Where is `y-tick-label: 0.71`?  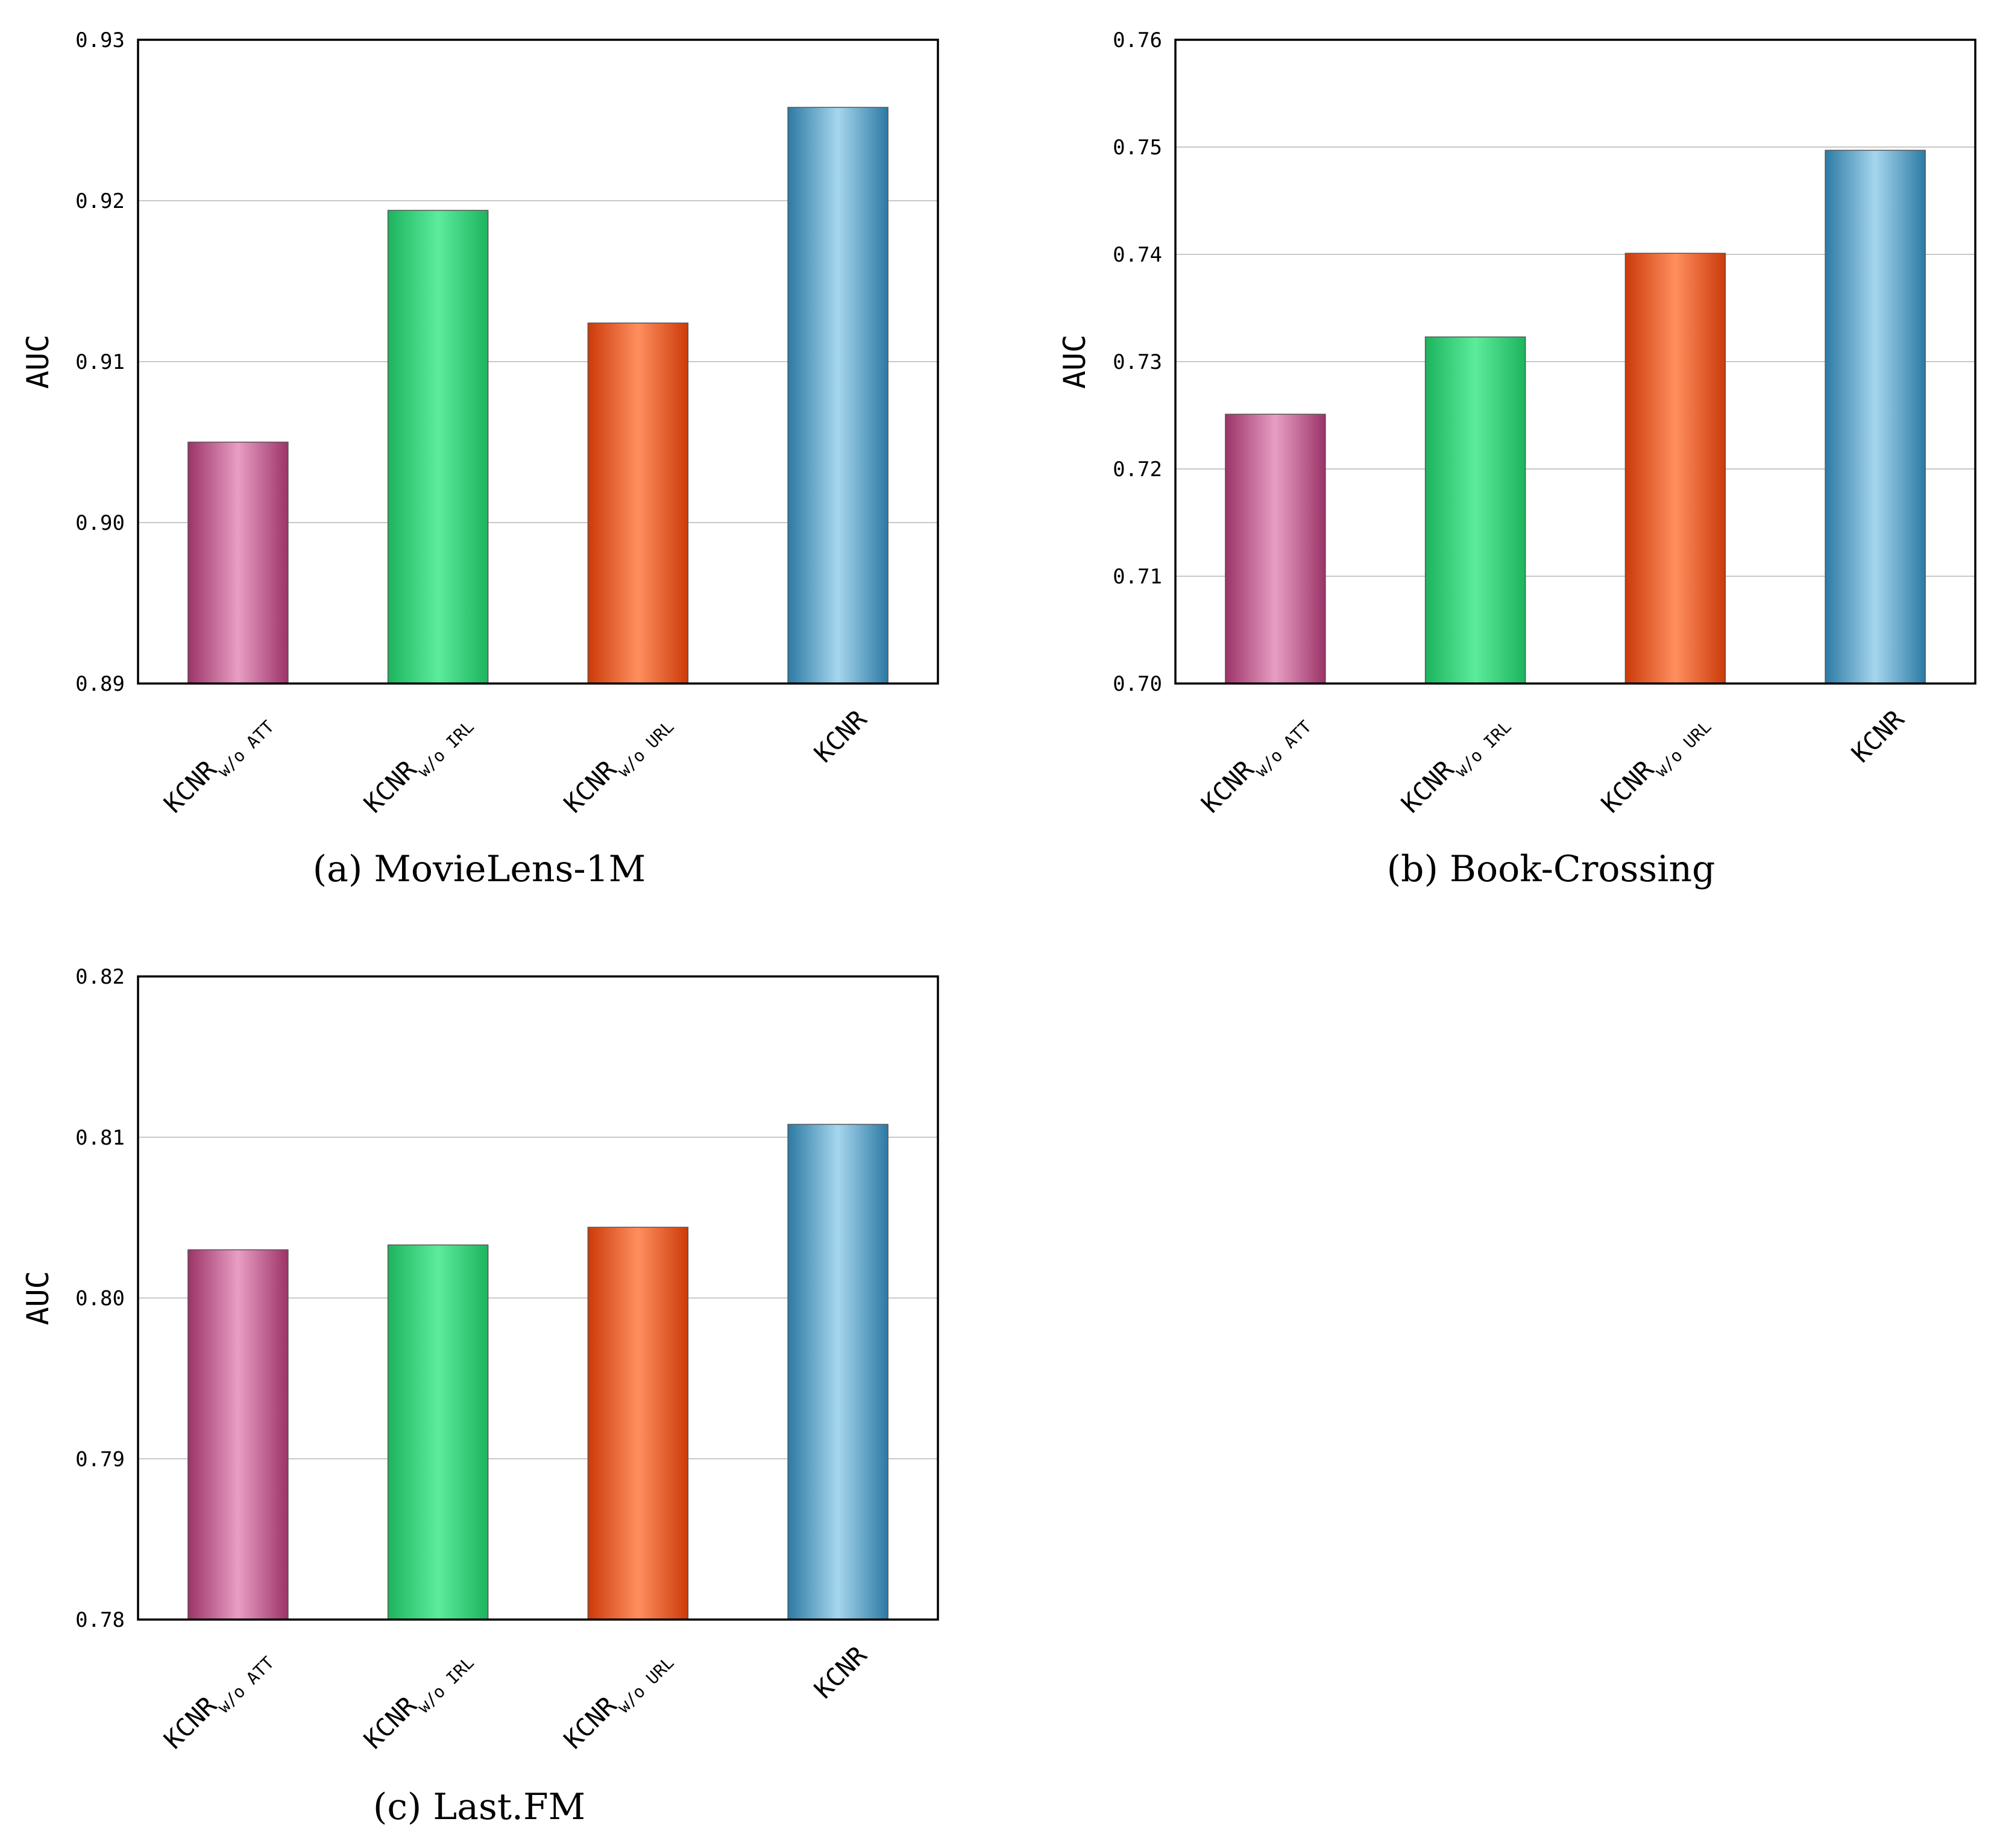 y-tick-label: 0.71 is located at coordinates (1137, 577).